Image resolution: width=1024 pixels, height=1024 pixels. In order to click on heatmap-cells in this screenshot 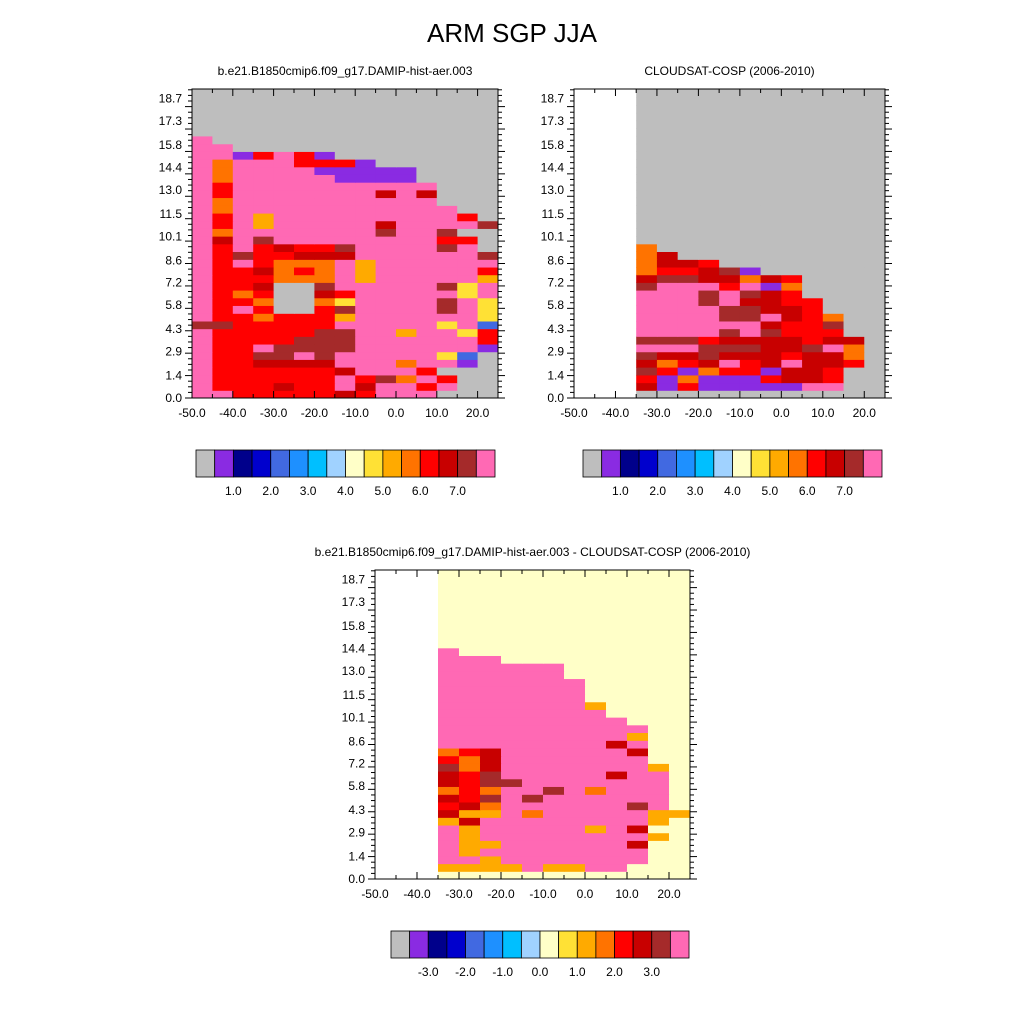, I will do `click(761, 244)`.